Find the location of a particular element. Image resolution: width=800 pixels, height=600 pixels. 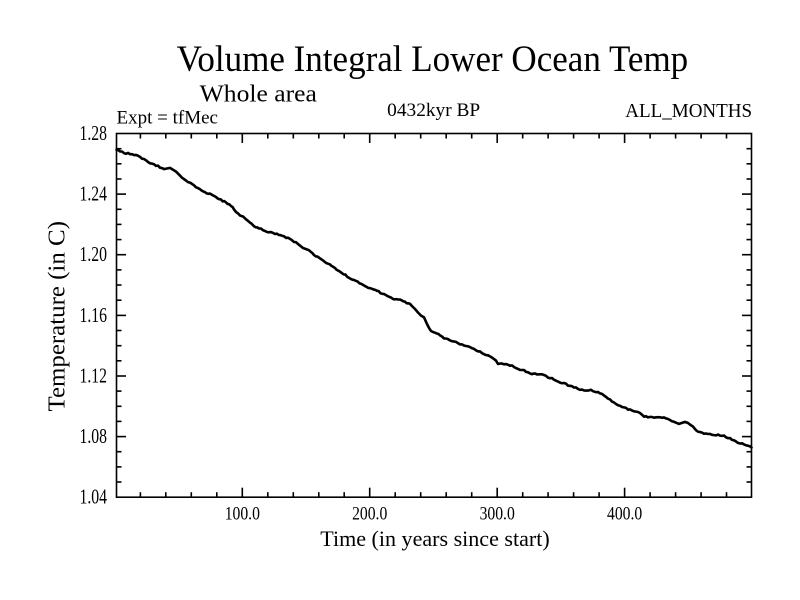

svg-text: 1.16 is located at coordinates (94, 315).